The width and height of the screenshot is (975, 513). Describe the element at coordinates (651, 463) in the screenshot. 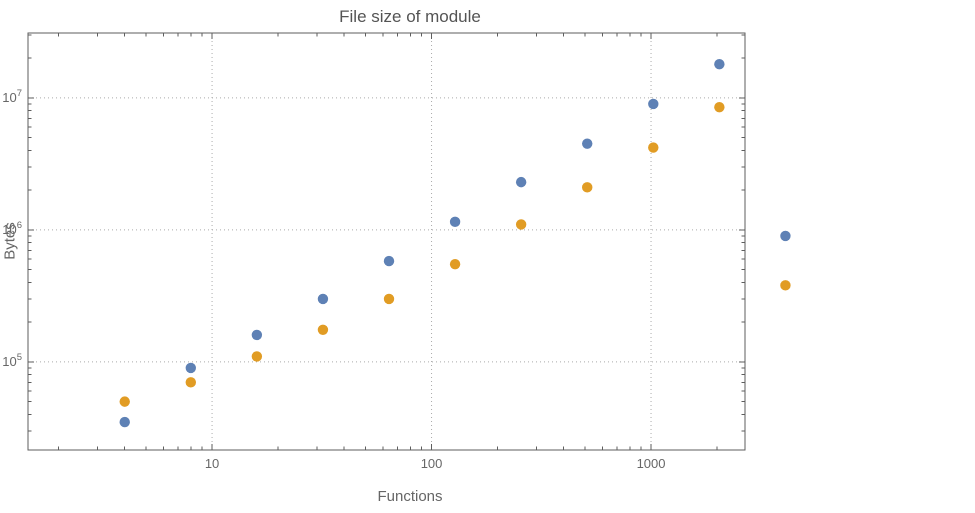

I see `x-tick-label: 1000` at that location.